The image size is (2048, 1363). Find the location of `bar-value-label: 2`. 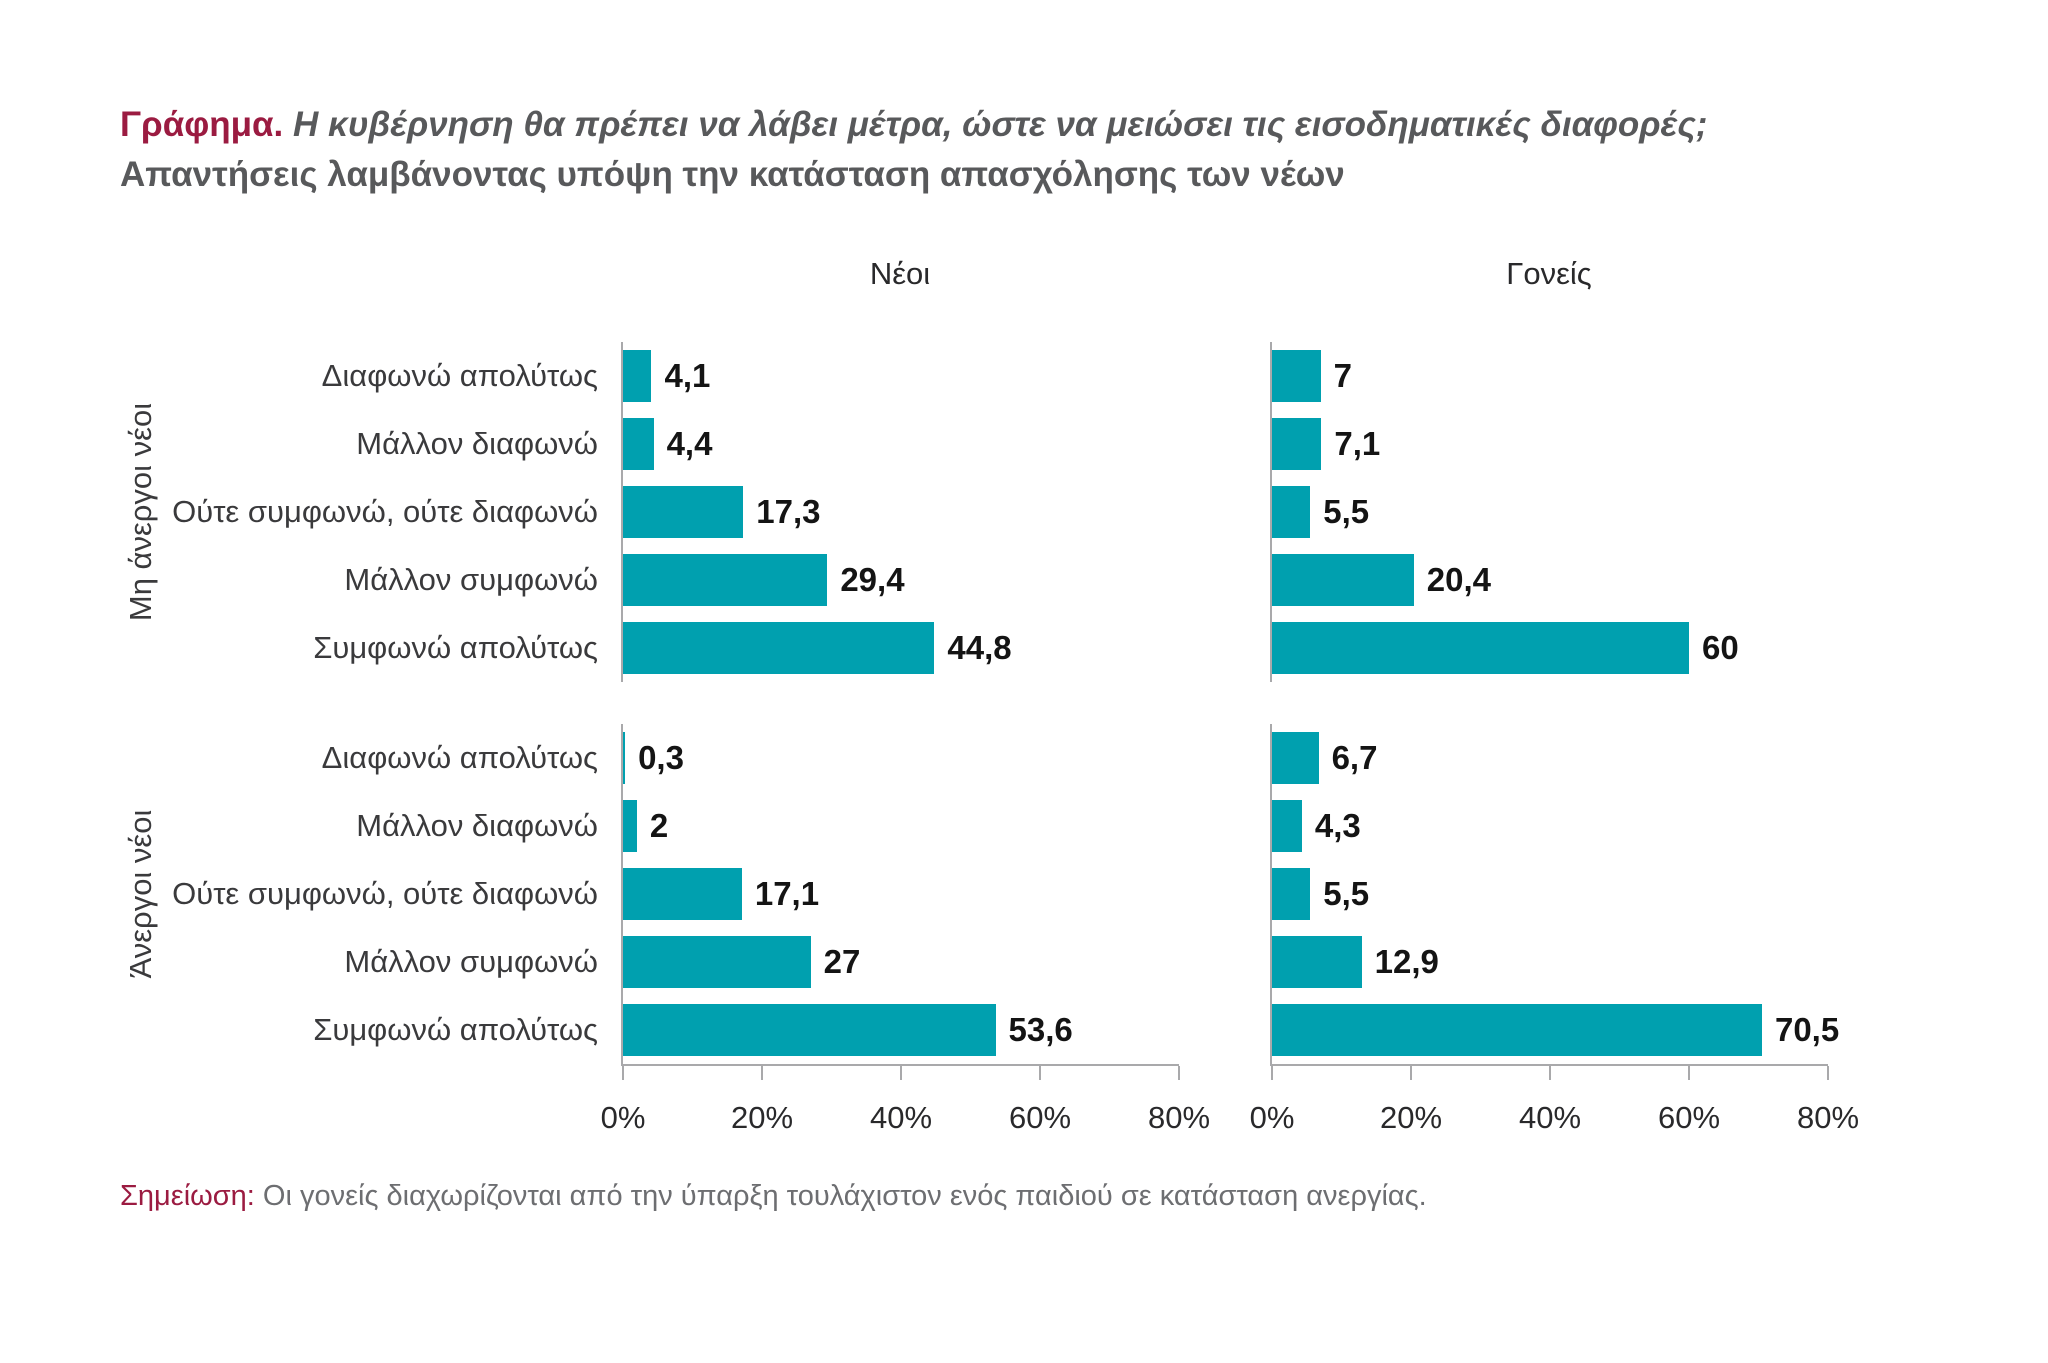

bar-value-label: 2 is located at coordinates (659, 825).